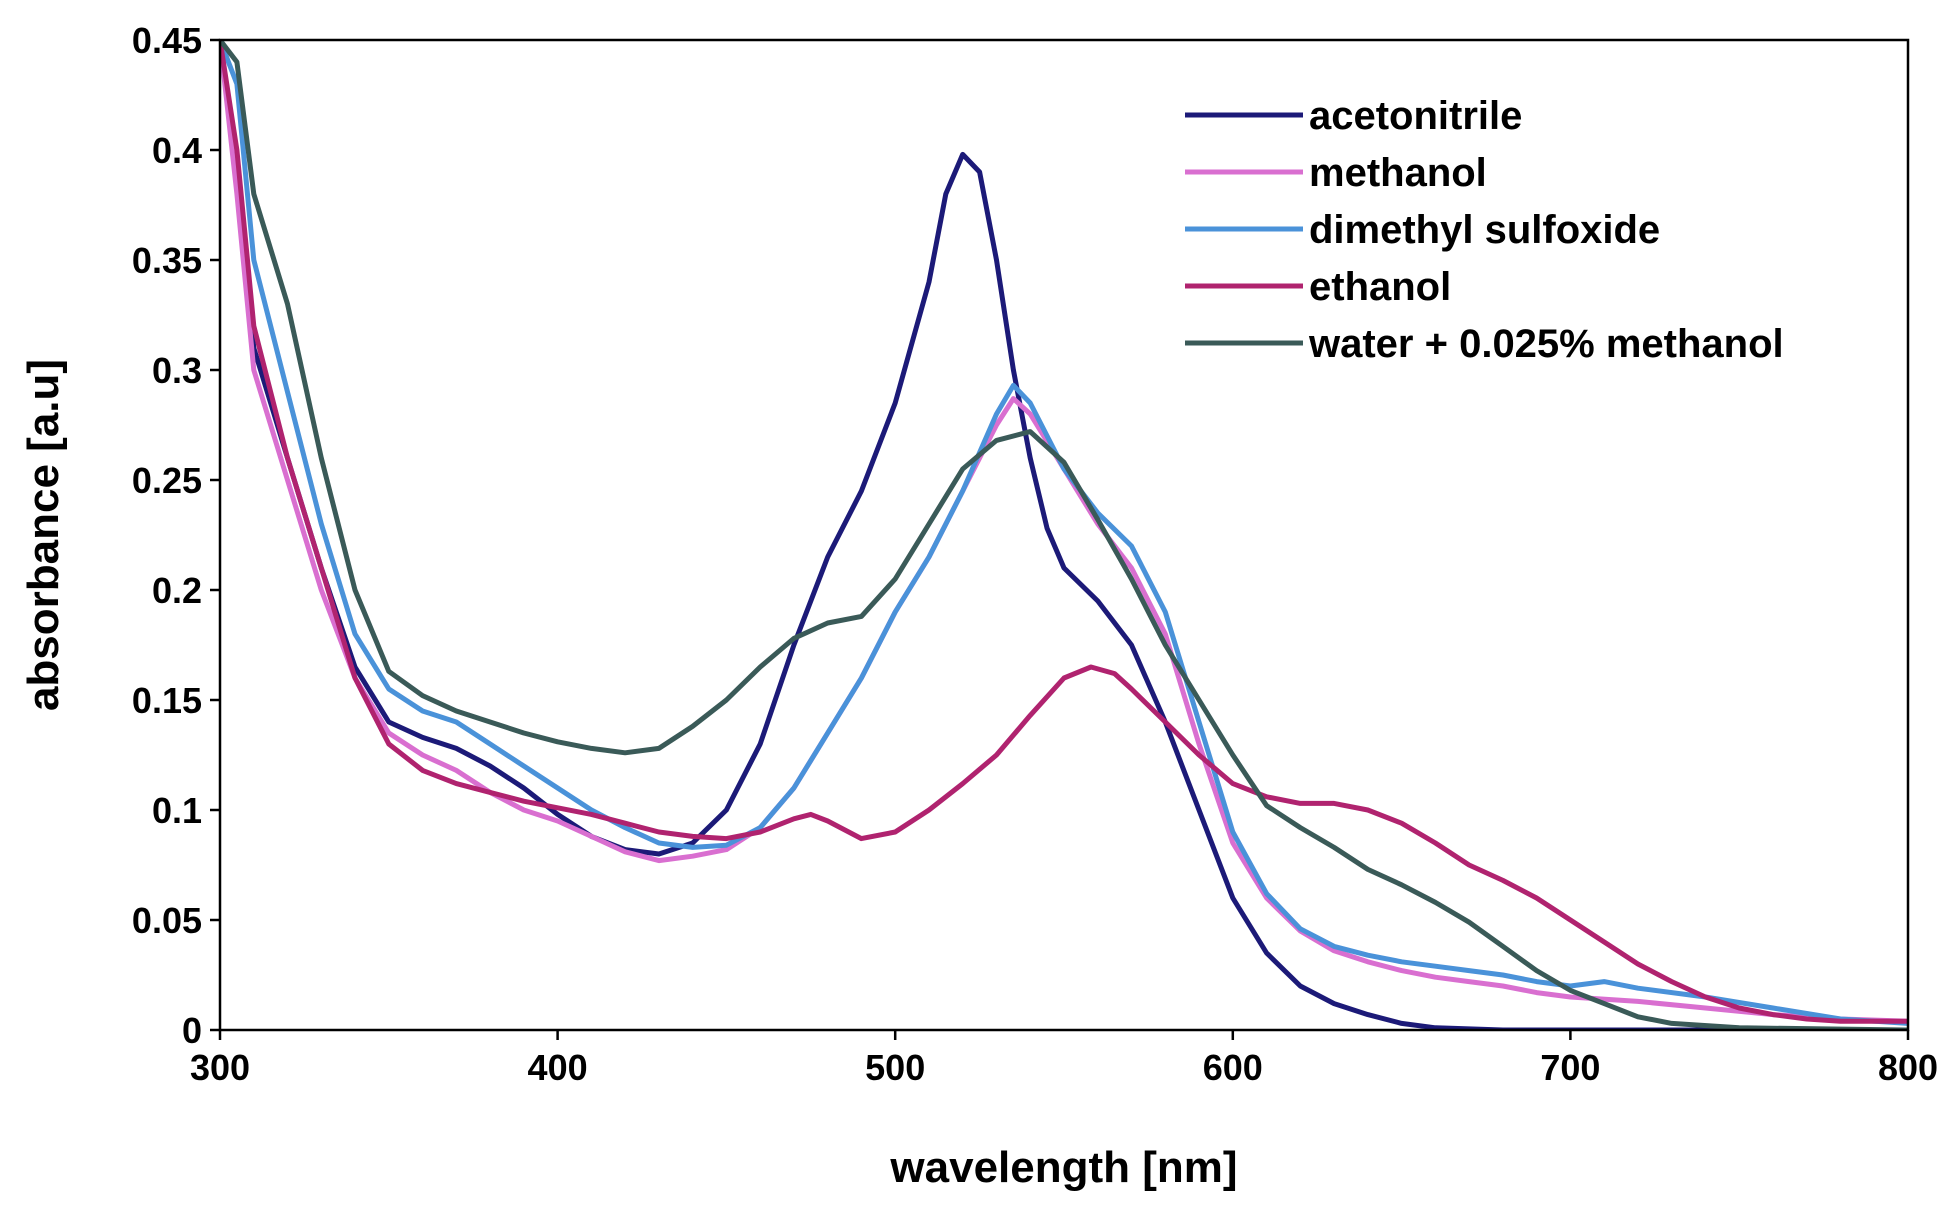 This screenshot has width=1953, height=1211. I want to click on y-tick-label: 0, so click(192, 1030).